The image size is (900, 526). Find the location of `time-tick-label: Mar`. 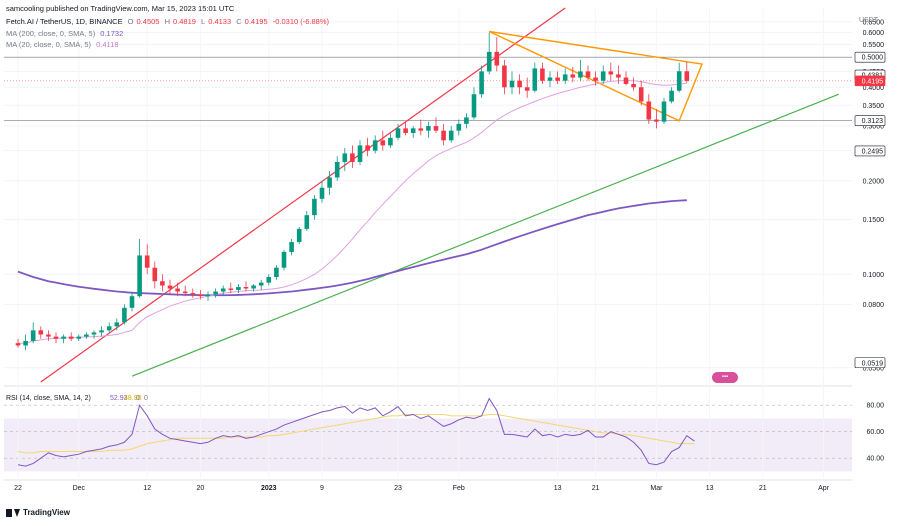

time-tick-label: Mar is located at coordinates (656, 488).